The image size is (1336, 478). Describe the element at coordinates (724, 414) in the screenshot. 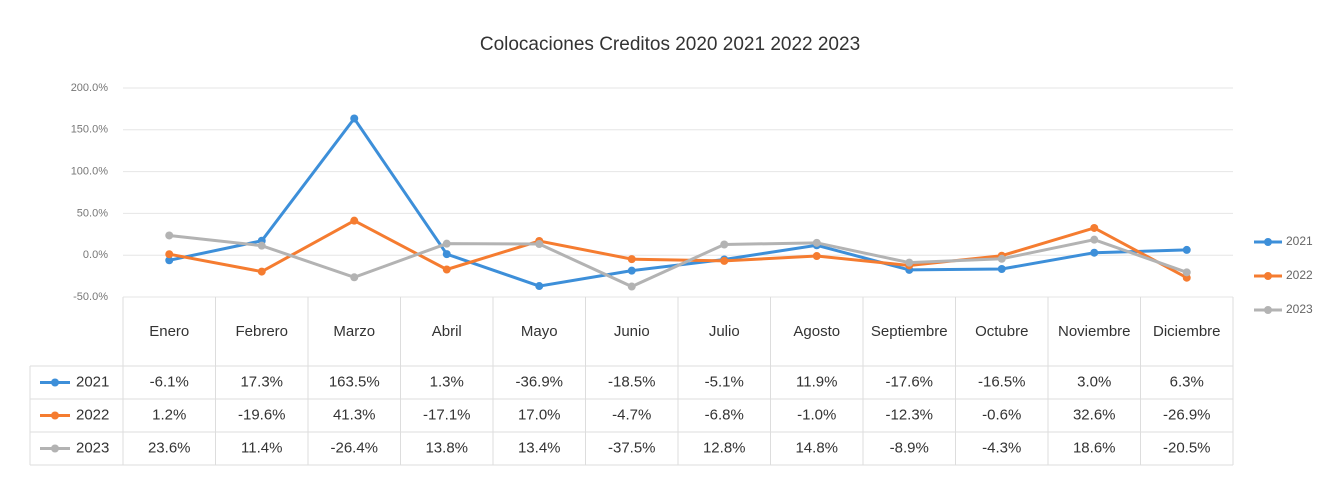

I see `value-label: -6.8%` at that location.